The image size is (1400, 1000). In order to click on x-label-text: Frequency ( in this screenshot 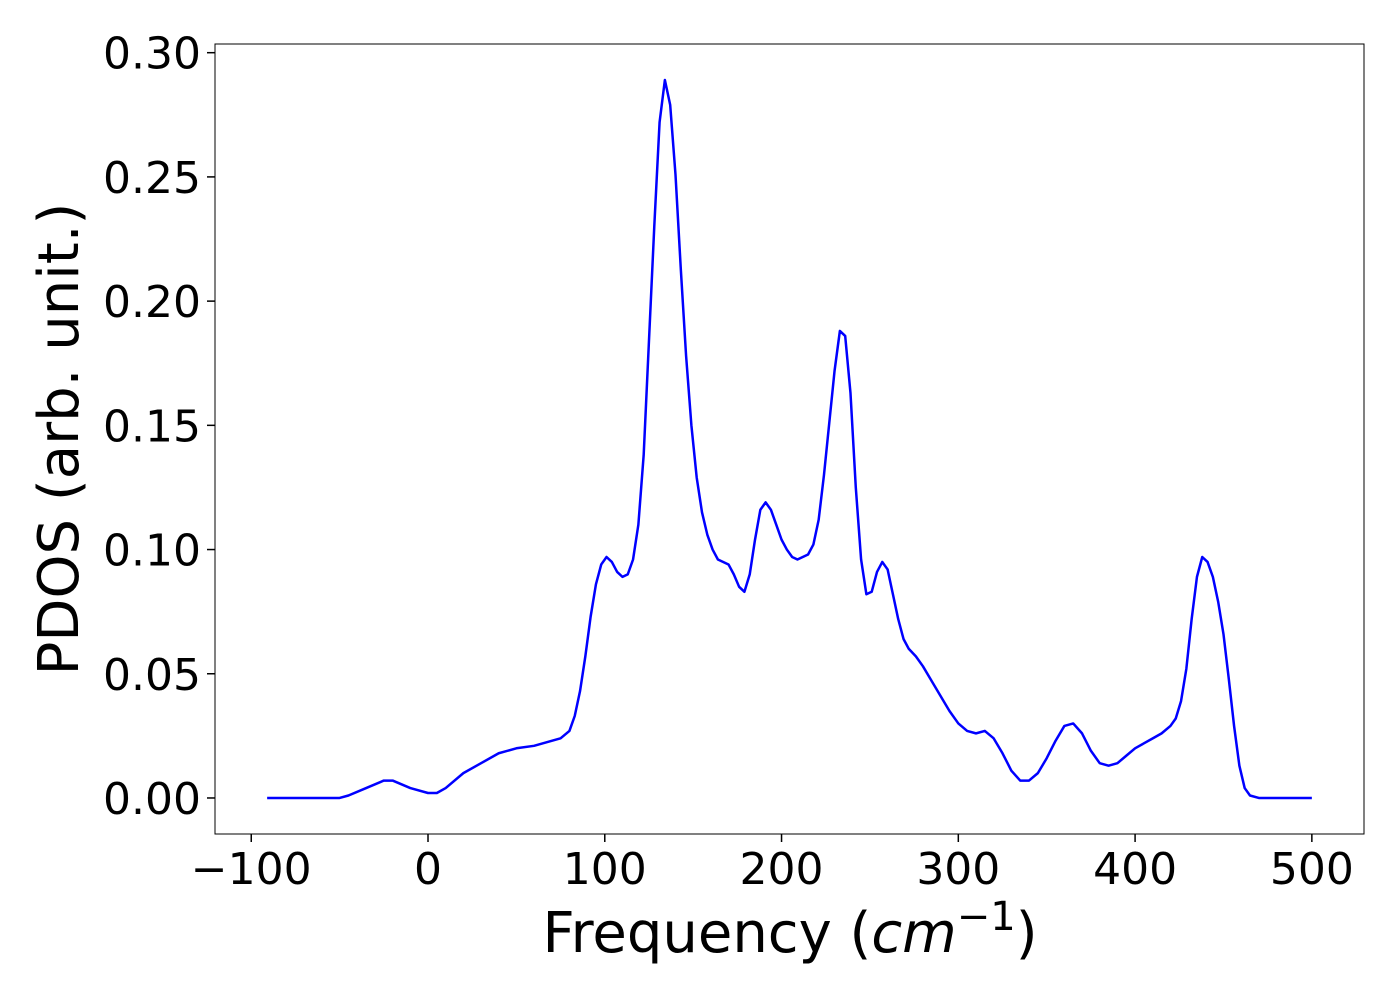, I will do `click(706, 933)`.